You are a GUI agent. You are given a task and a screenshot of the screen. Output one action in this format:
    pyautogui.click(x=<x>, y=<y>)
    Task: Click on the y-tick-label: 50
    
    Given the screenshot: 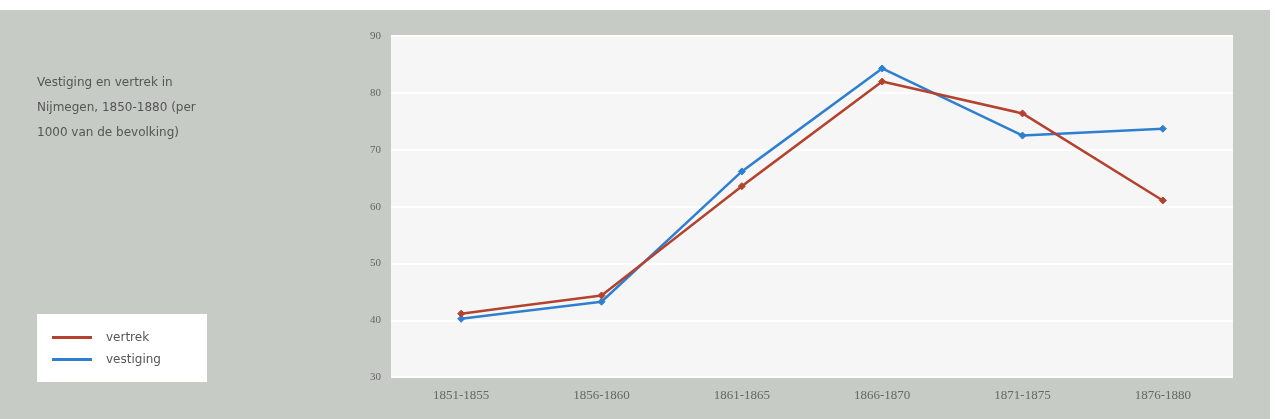 What is the action you would take?
    pyautogui.click(x=376, y=262)
    